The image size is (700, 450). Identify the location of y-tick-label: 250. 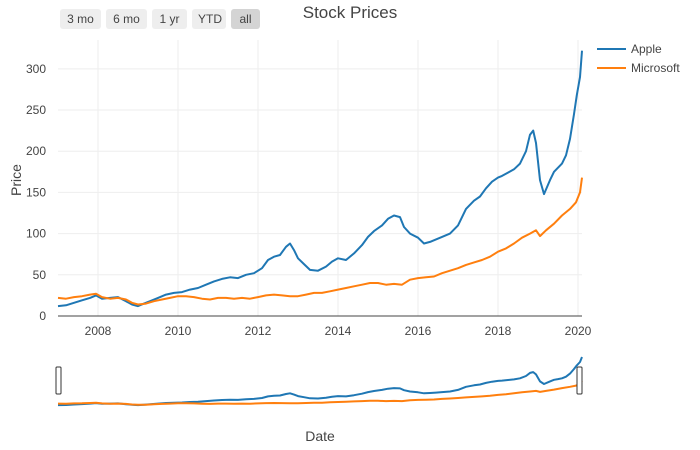
(36, 110).